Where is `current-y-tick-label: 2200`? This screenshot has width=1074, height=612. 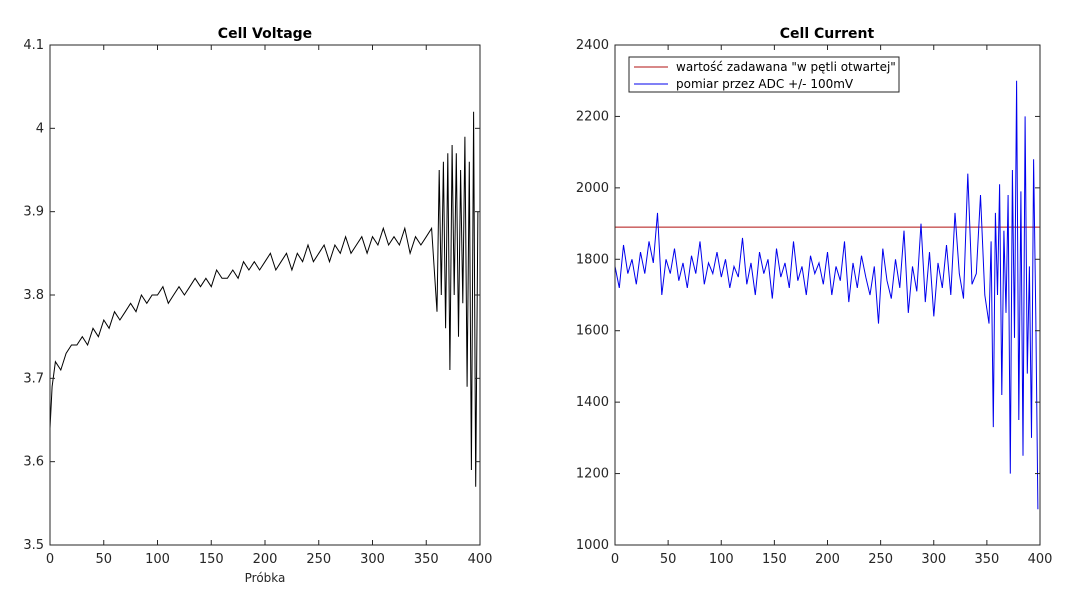 current-y-tick-label: 2200 is located at coordinates (592, 116).